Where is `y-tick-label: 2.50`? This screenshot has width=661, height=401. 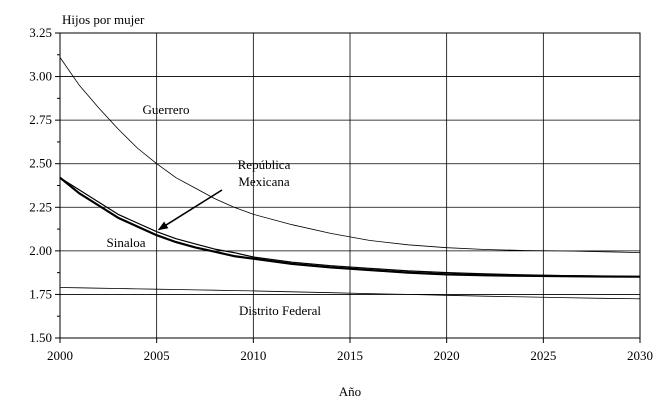
y-tick-label: 2.50 is located at coordinates (40, 163).